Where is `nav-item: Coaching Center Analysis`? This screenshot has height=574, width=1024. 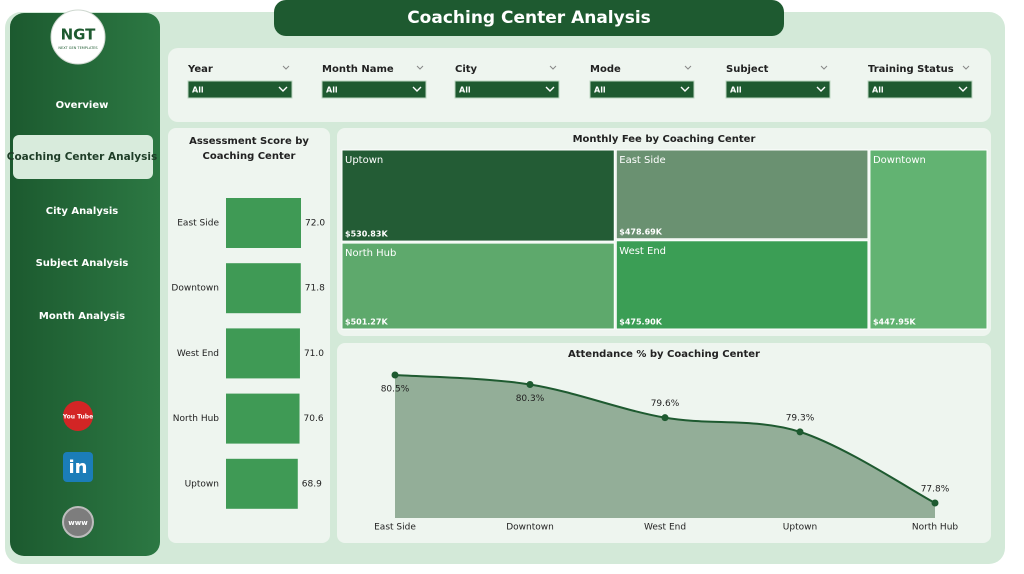 nav-item: Coaching Center Analysis is located at coordinates (82, 157).